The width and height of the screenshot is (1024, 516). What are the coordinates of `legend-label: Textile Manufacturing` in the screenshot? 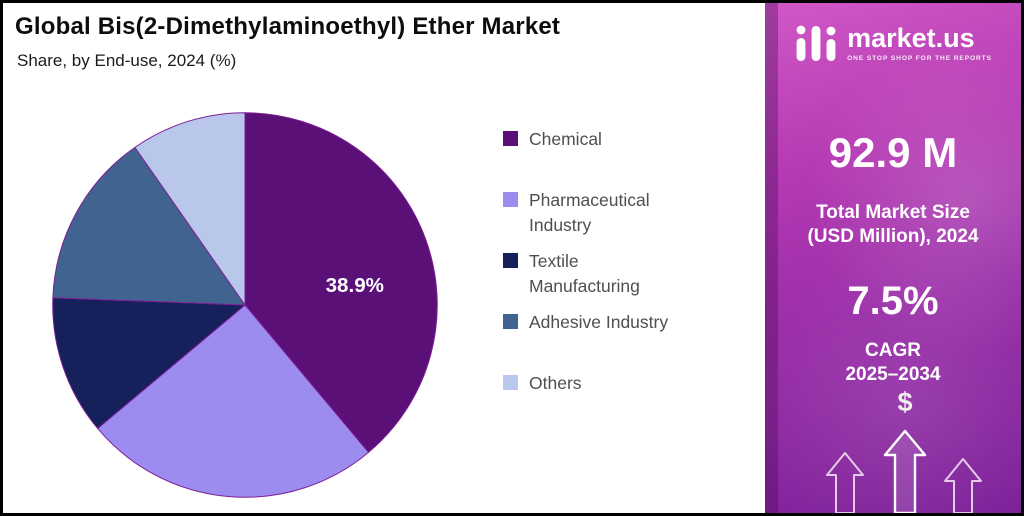 It's located at (584, 273).